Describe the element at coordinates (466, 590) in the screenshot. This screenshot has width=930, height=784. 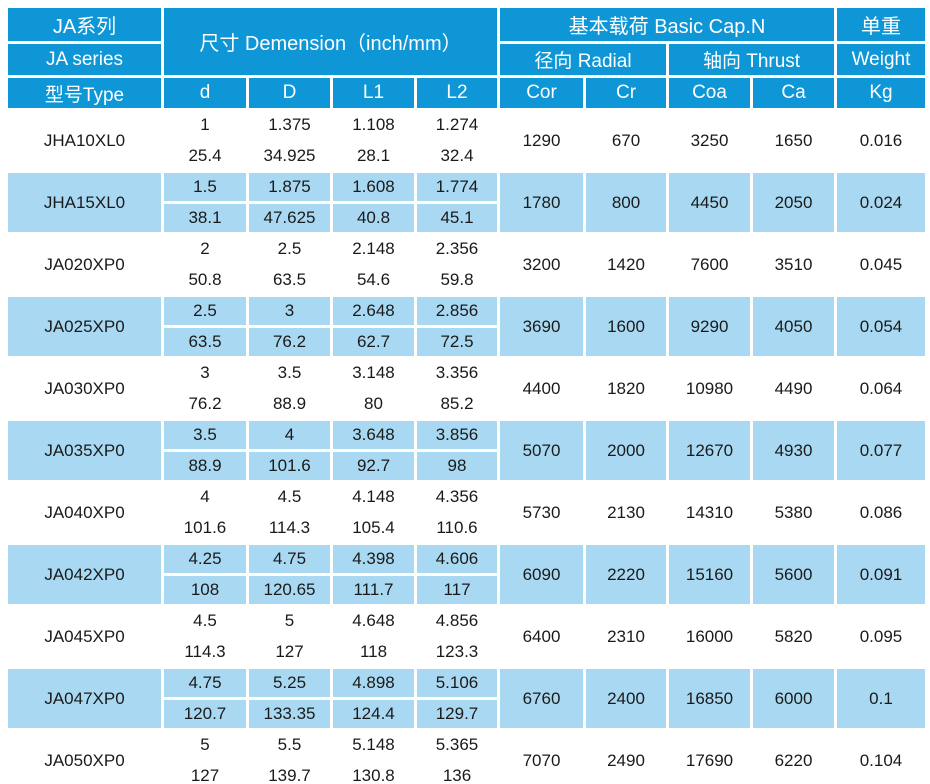
I see `table-row-JA042XP0-mm: 108 120.65 111.7 117` at that location.